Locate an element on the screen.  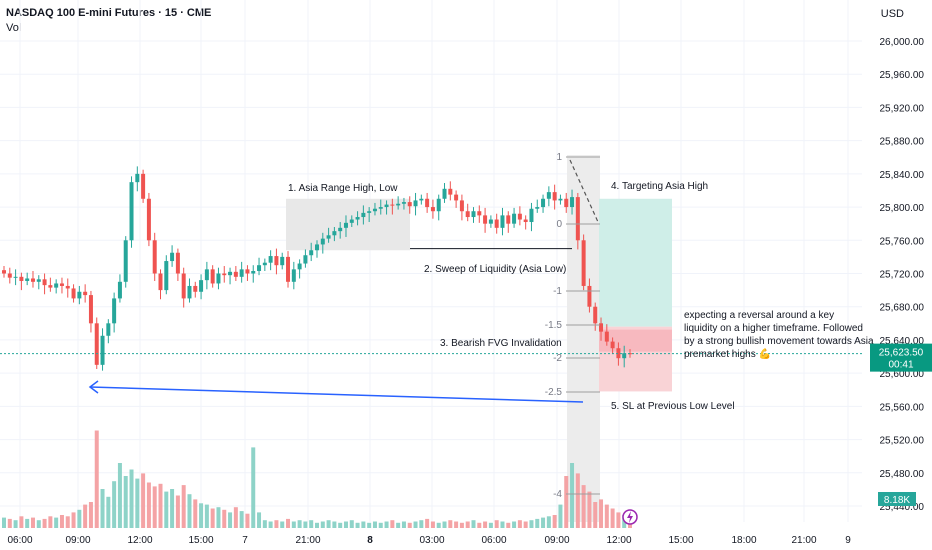
x-tick-label: 03:00 is located at coordinates (431, 540).